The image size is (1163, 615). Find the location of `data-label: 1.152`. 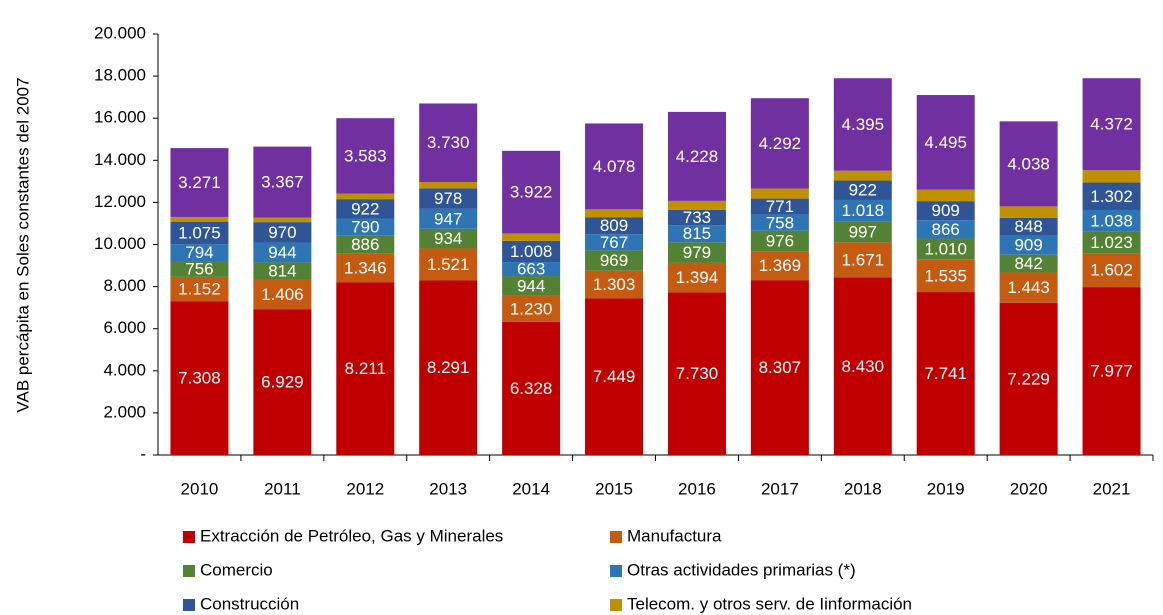

data-label: 1.152 is located at coordinates (199, 289).